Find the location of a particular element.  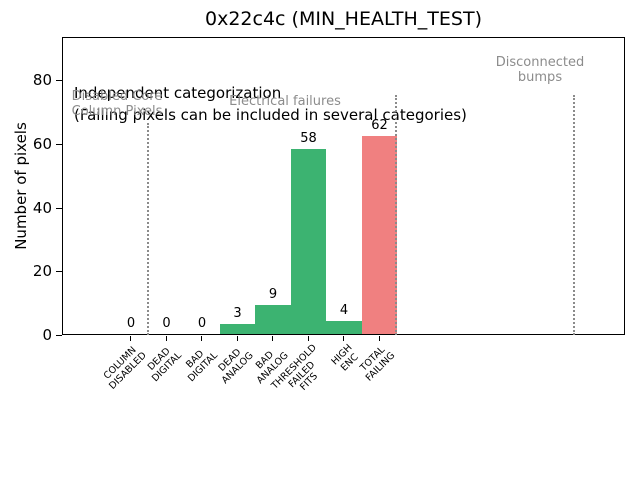

bar-value-label: 58 is located at coordinates (308, 139).